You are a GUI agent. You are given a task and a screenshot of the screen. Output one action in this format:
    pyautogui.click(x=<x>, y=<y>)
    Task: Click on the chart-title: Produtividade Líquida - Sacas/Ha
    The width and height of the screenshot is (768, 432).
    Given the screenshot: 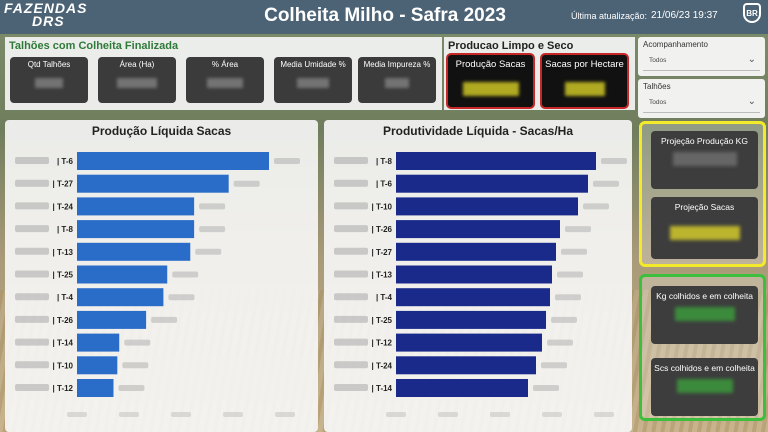 What is the action you would take?
    pyautogui.click(x=478, y=131)
    